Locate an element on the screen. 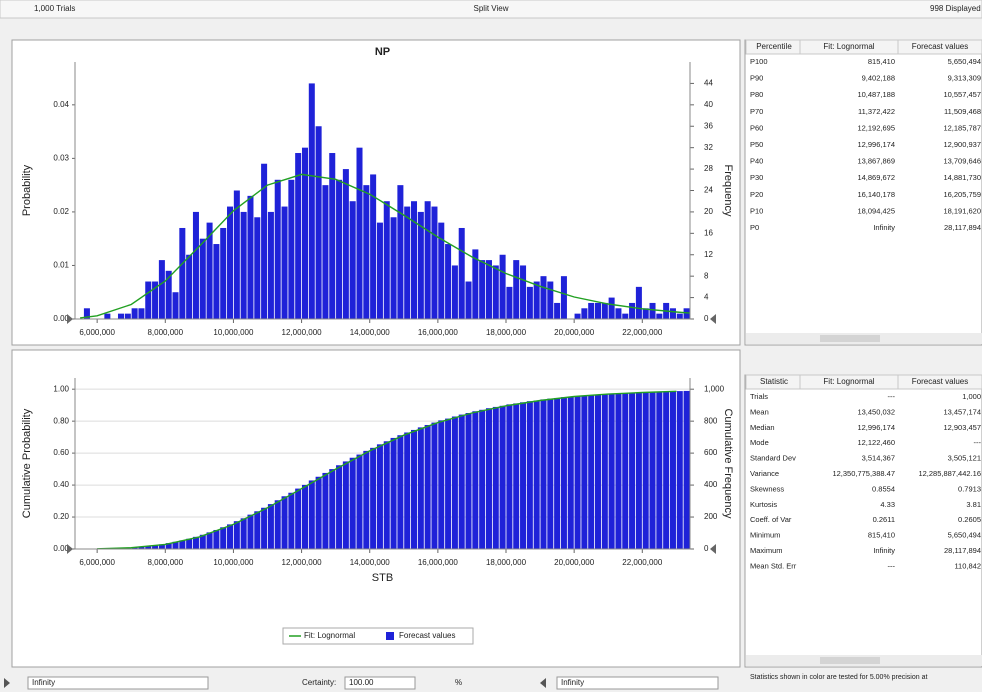 This screenshot has width=982, height=692. left-value: Infinity is located at coordinates (43, 682).